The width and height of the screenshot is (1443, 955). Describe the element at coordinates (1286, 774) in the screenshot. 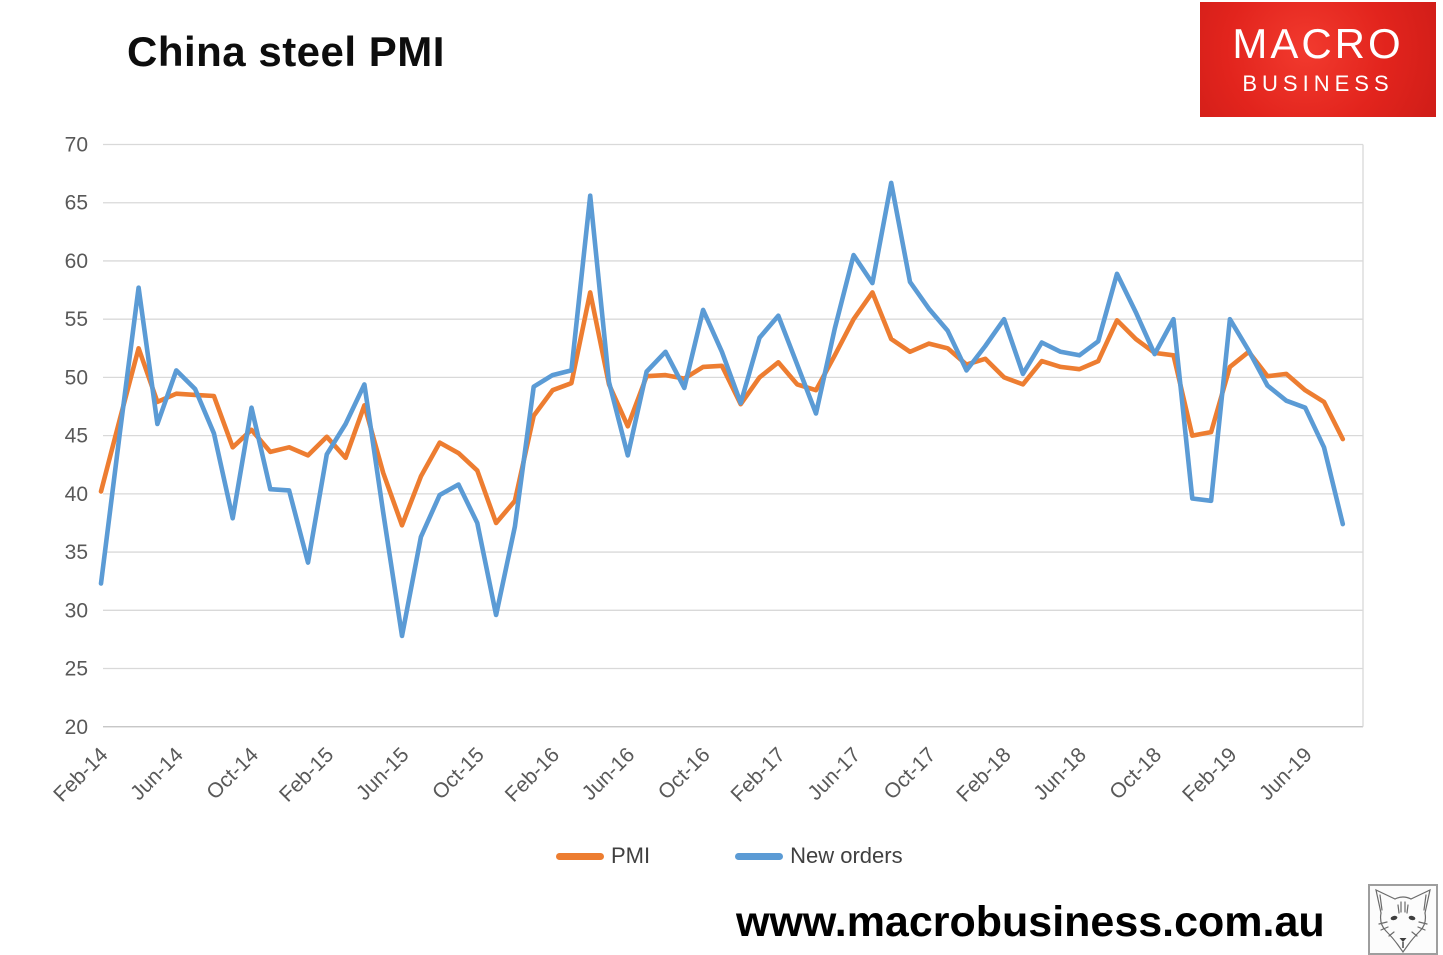

I see `x-axis-label: Jun-19` at that location.